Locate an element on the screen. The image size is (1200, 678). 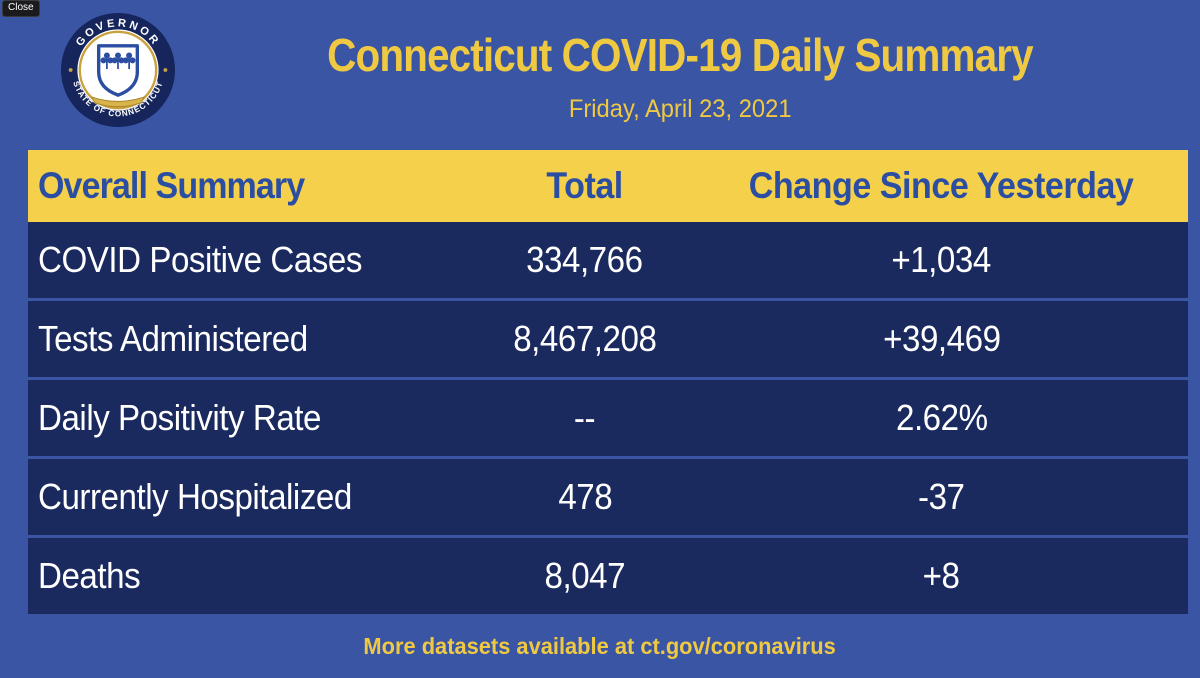
table-row-covid-positive-cases: COVID Positive Cases 334,766 +1,034 is located at coordinates (608, 260).